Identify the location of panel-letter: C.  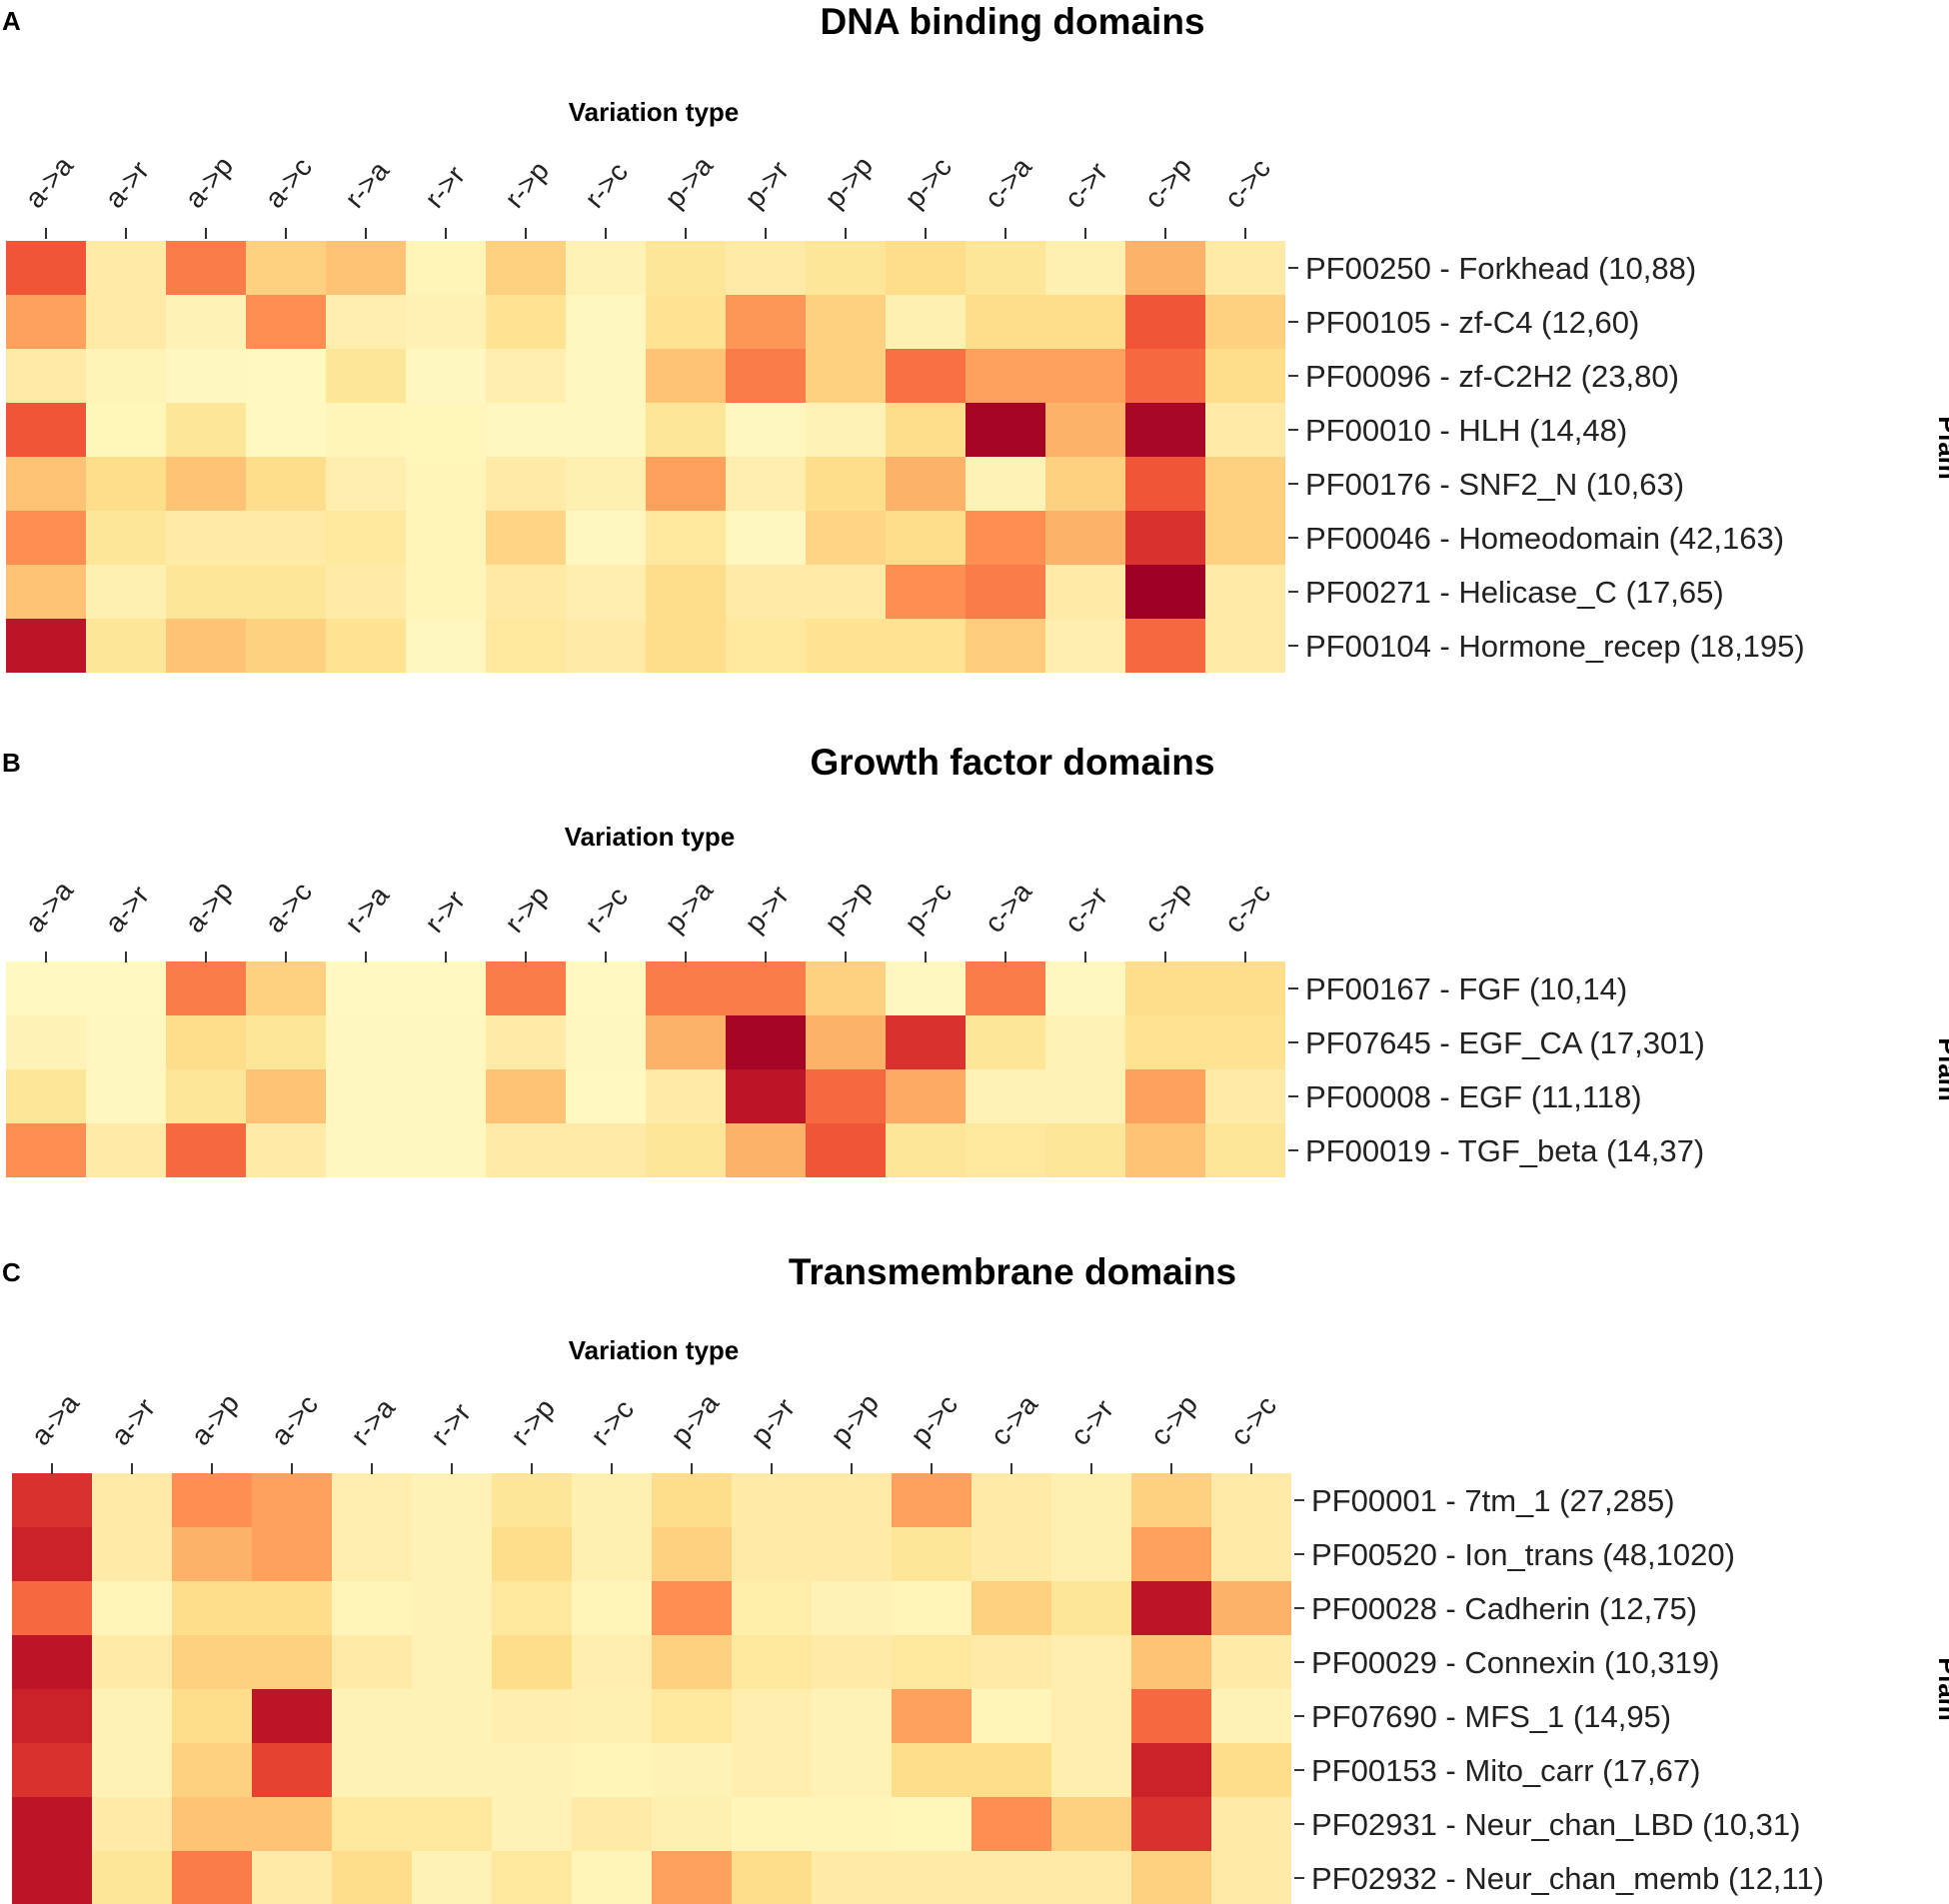
(11, 1272).